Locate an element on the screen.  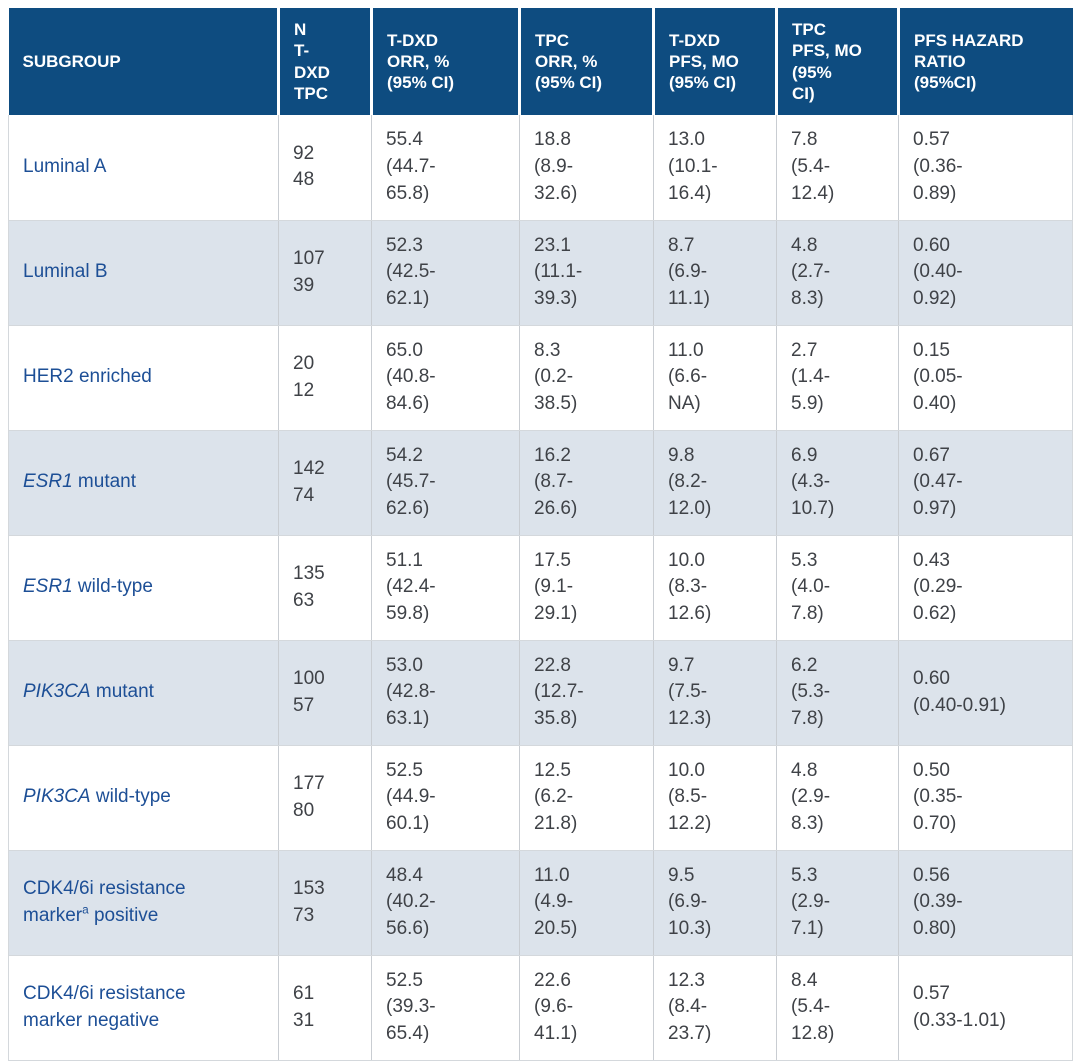
tdxd-pfs-cell: 12.3 (8.4- 23.7) is located at coordinates (715, 1008).